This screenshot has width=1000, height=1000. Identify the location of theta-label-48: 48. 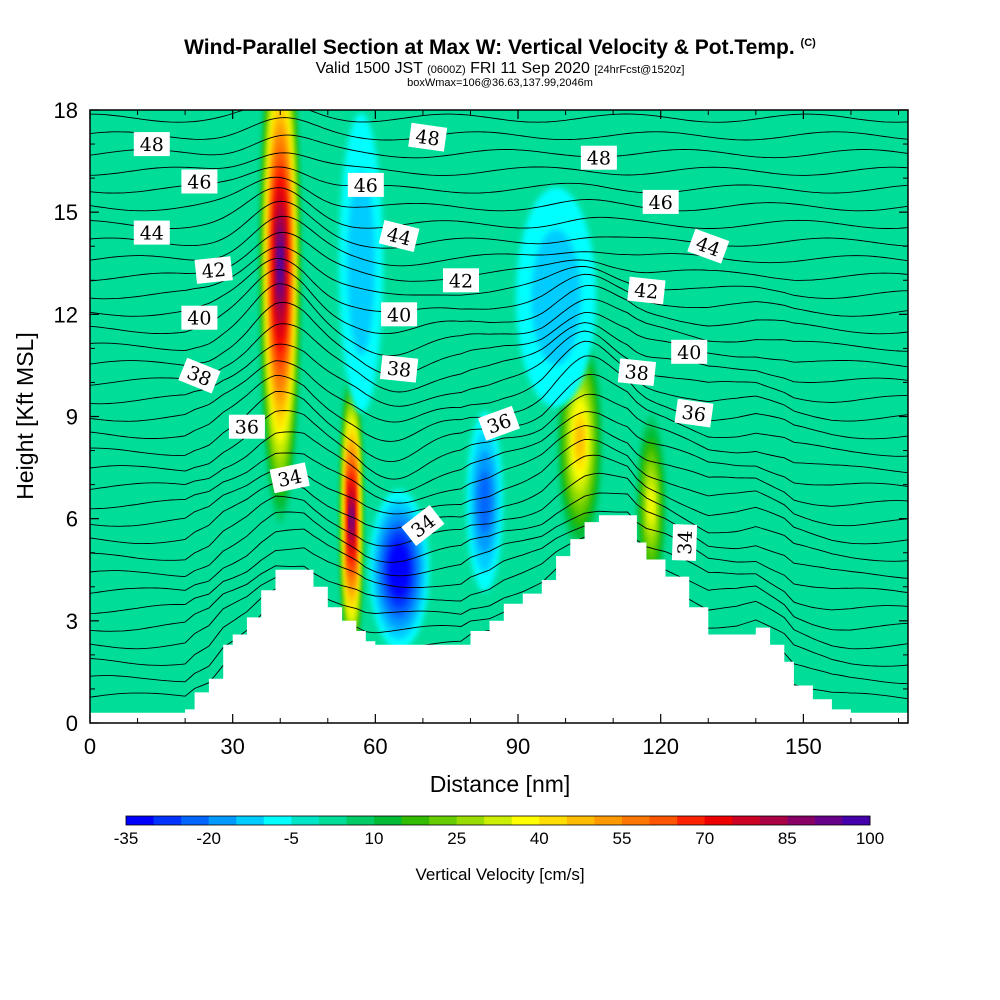
(428, 137).